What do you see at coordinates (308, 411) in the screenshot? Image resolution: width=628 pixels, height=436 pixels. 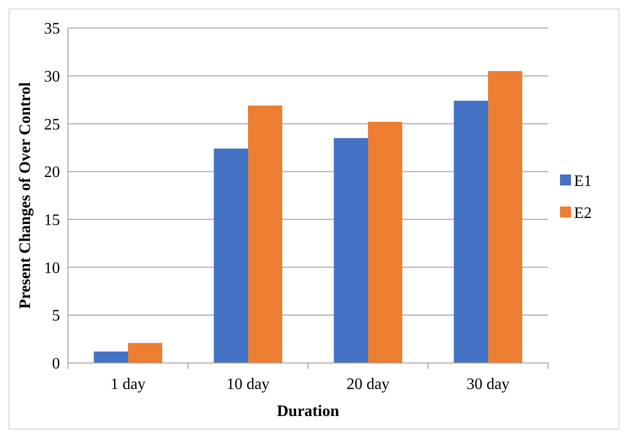 I see `x-axis-title: Duration` at bounding box center [308, 411].